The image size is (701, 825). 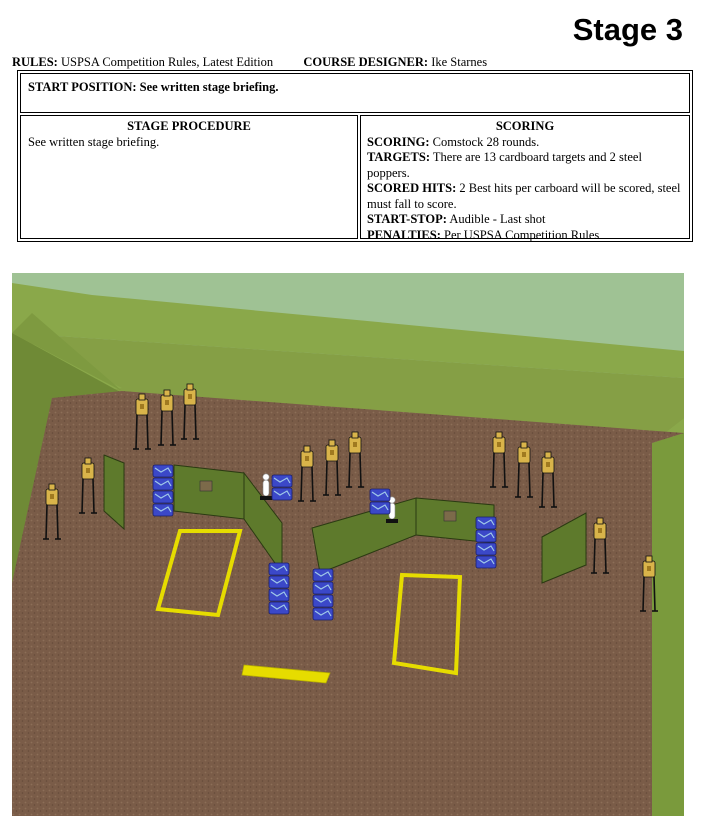 I want to click on designer-label: COURSE DESIGNER:, so click(x=366, y=62).